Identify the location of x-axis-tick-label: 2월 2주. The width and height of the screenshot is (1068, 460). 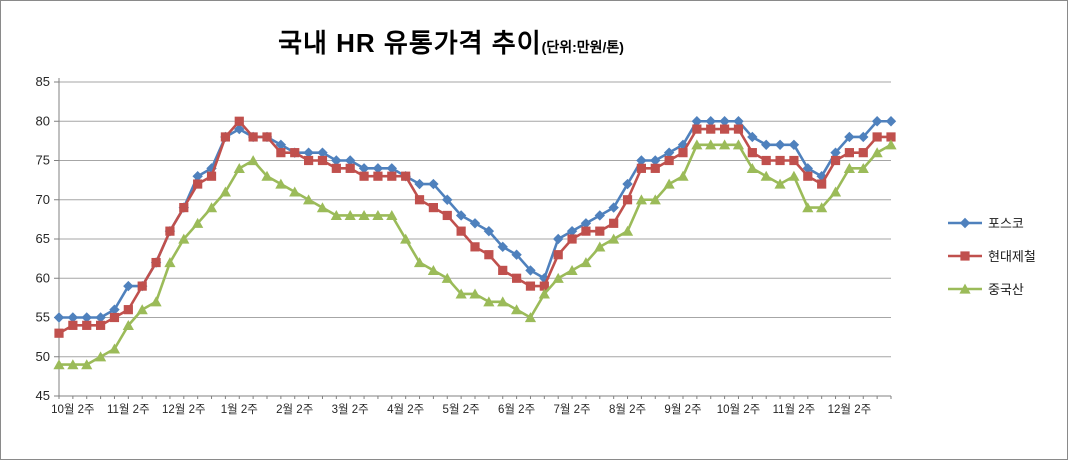
(294, 409).